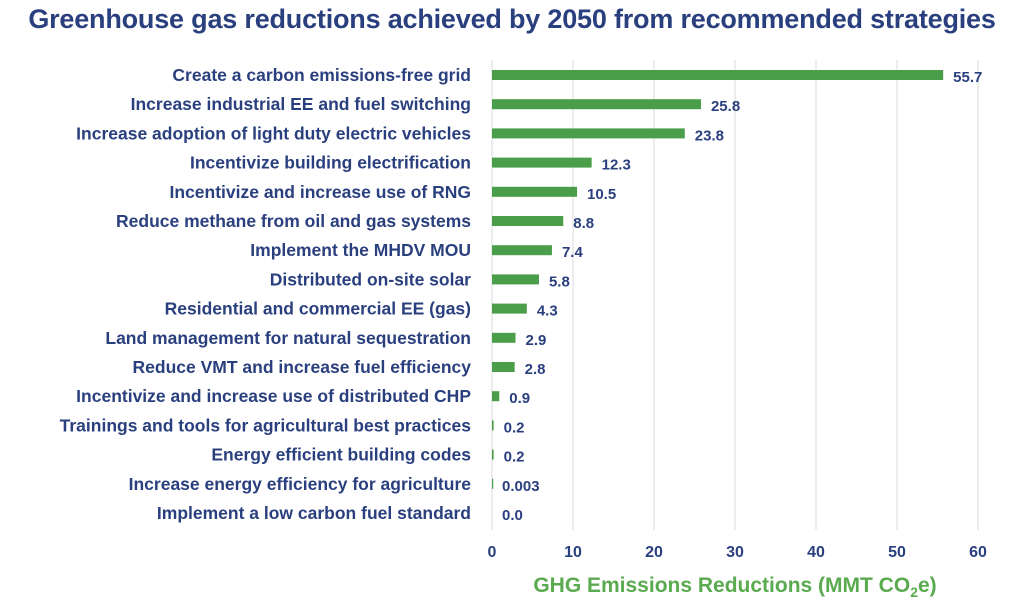  I want to click on category-label: Energy efficient building codes, so click(341, 455).